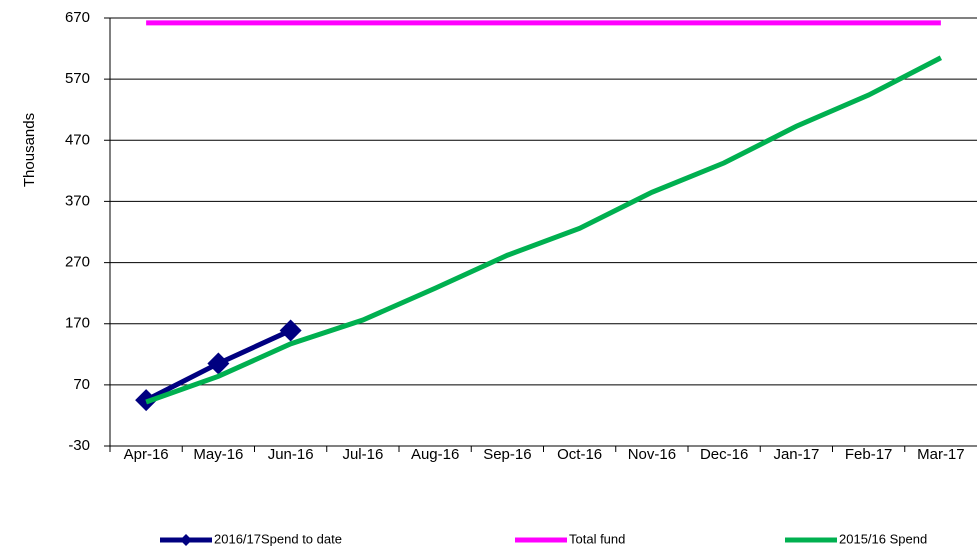  I want to click on y-axis-label: Thousands, so click(29, 150).